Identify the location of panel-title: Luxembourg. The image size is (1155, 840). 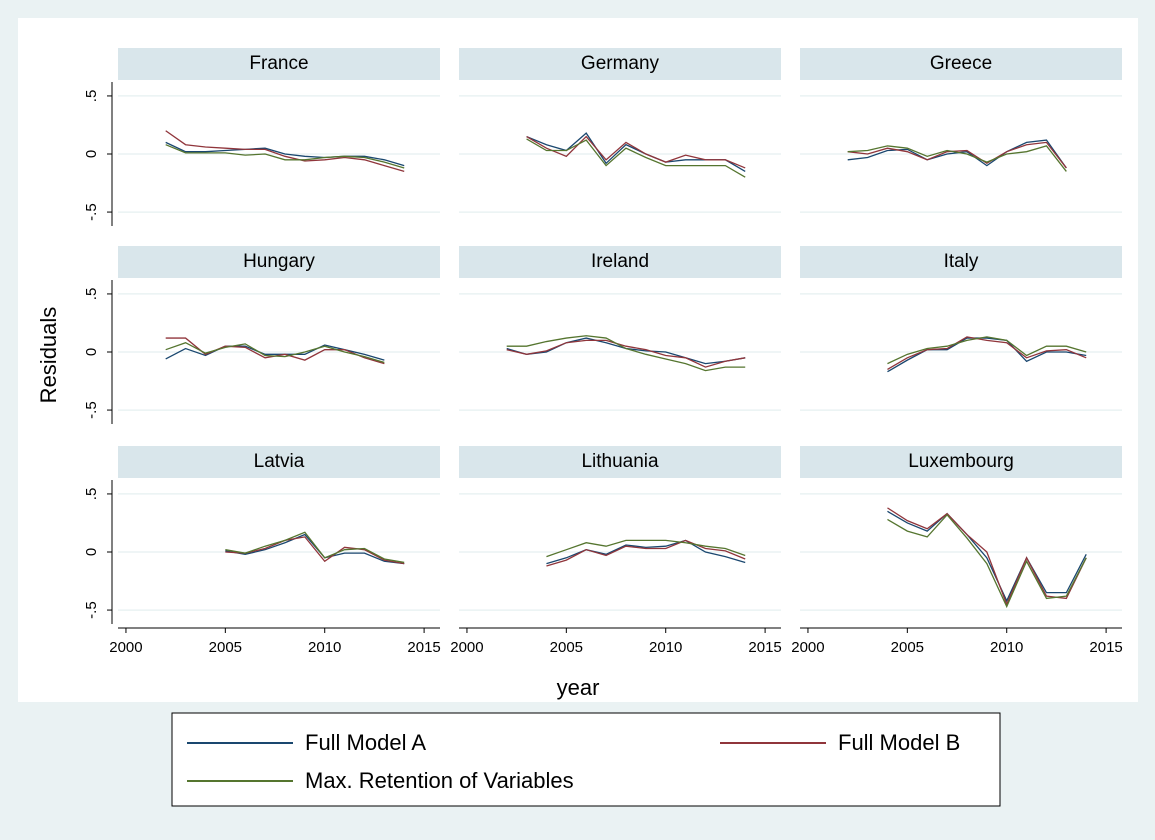
(961, 461).